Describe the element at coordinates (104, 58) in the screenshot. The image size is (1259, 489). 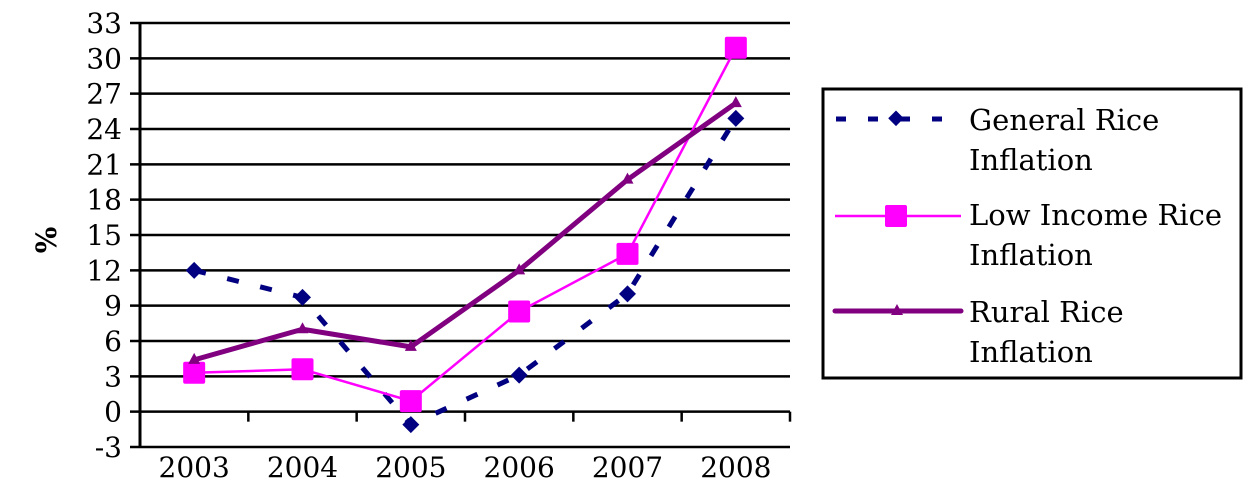
I see `y-tick-label: 30` at that location.